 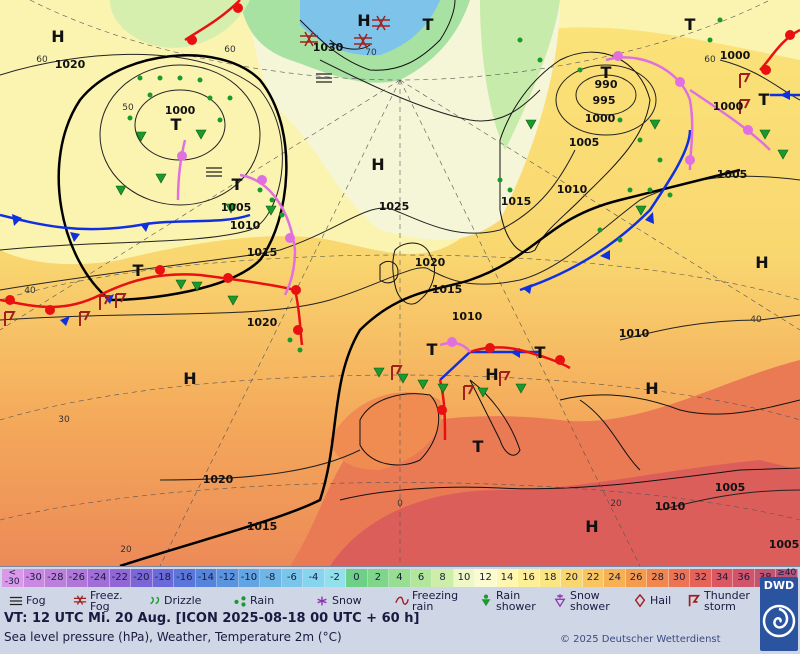 I want to click on dwd-logo-swirl-icon, so click(x=779, y=621).